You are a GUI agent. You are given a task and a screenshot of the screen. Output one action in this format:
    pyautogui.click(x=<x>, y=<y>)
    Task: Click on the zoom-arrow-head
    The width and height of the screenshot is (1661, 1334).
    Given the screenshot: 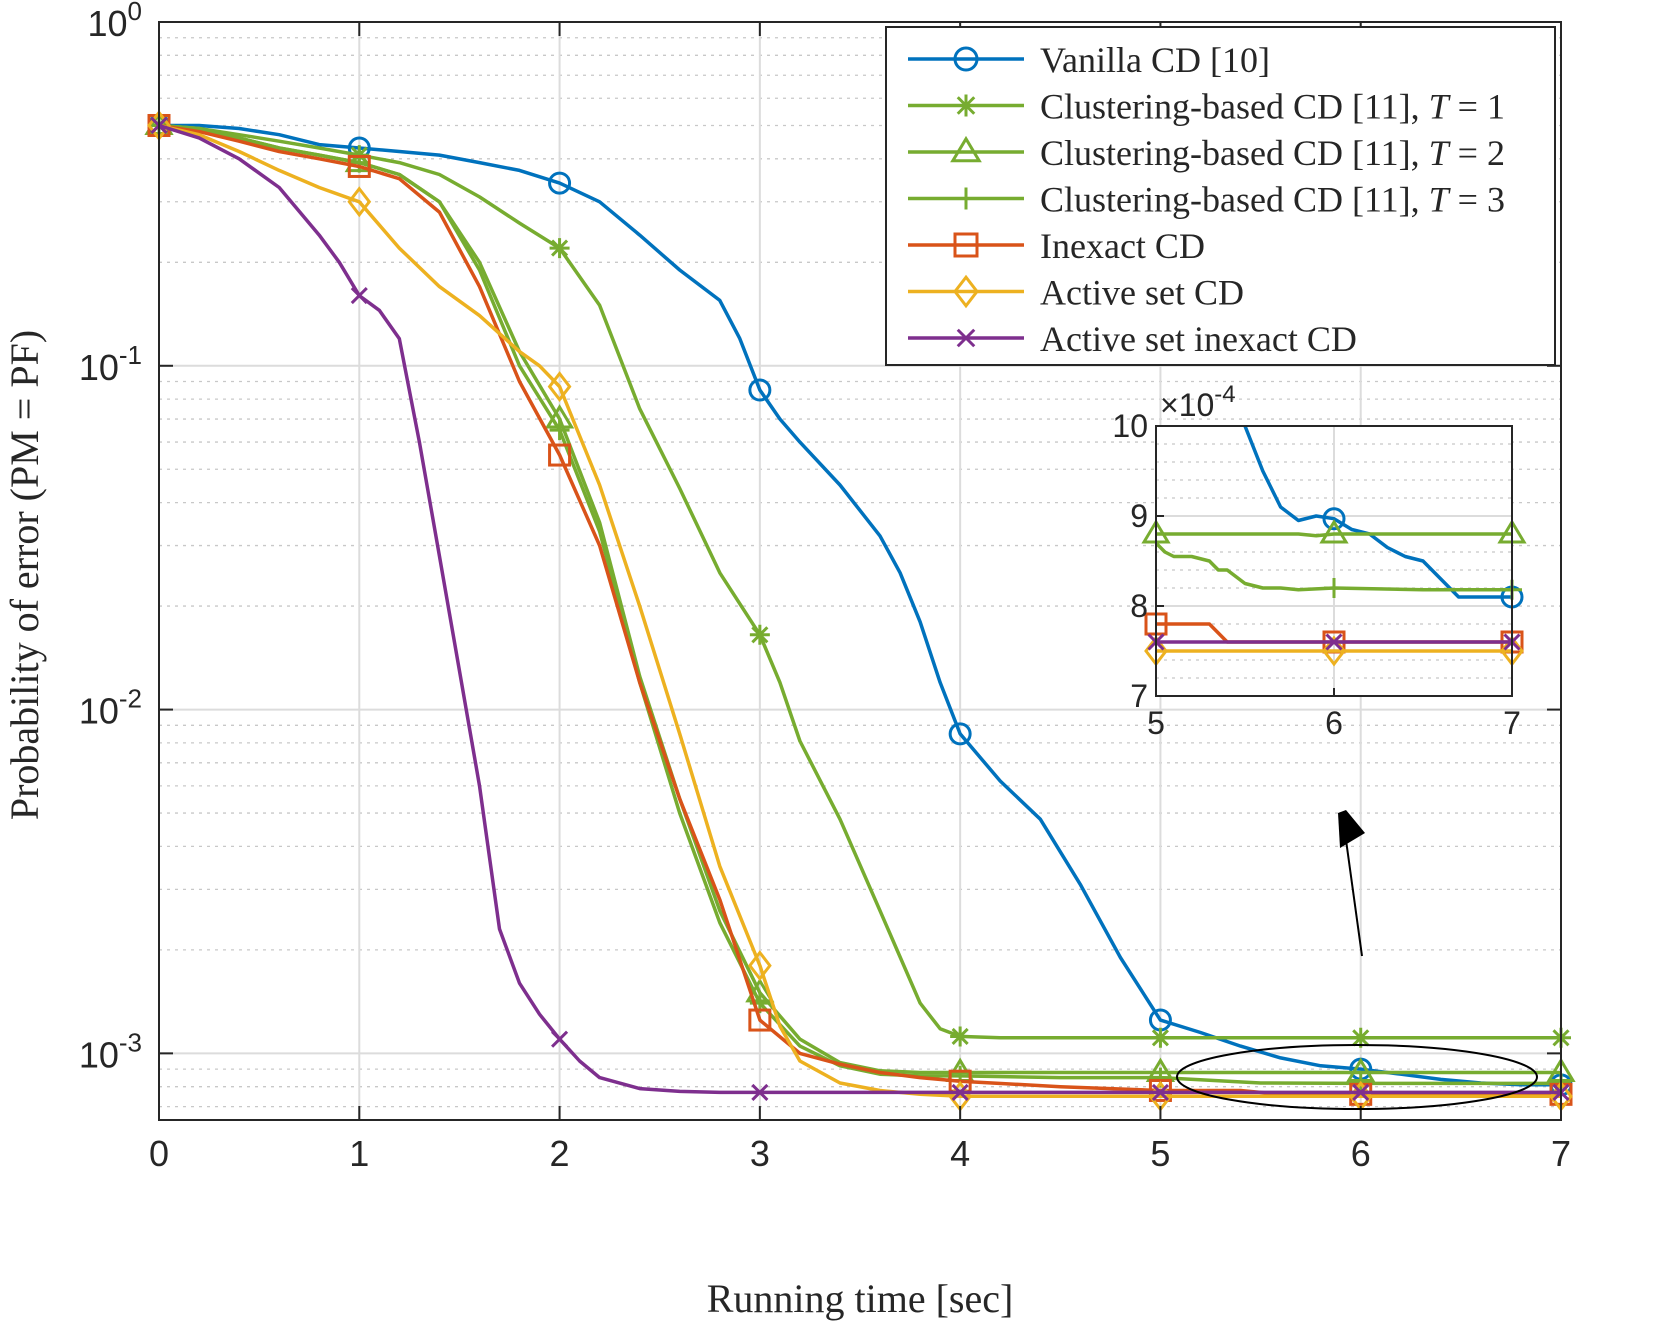 What is the action you would take?
    pyautogui.click(x=1351, y=829)
    